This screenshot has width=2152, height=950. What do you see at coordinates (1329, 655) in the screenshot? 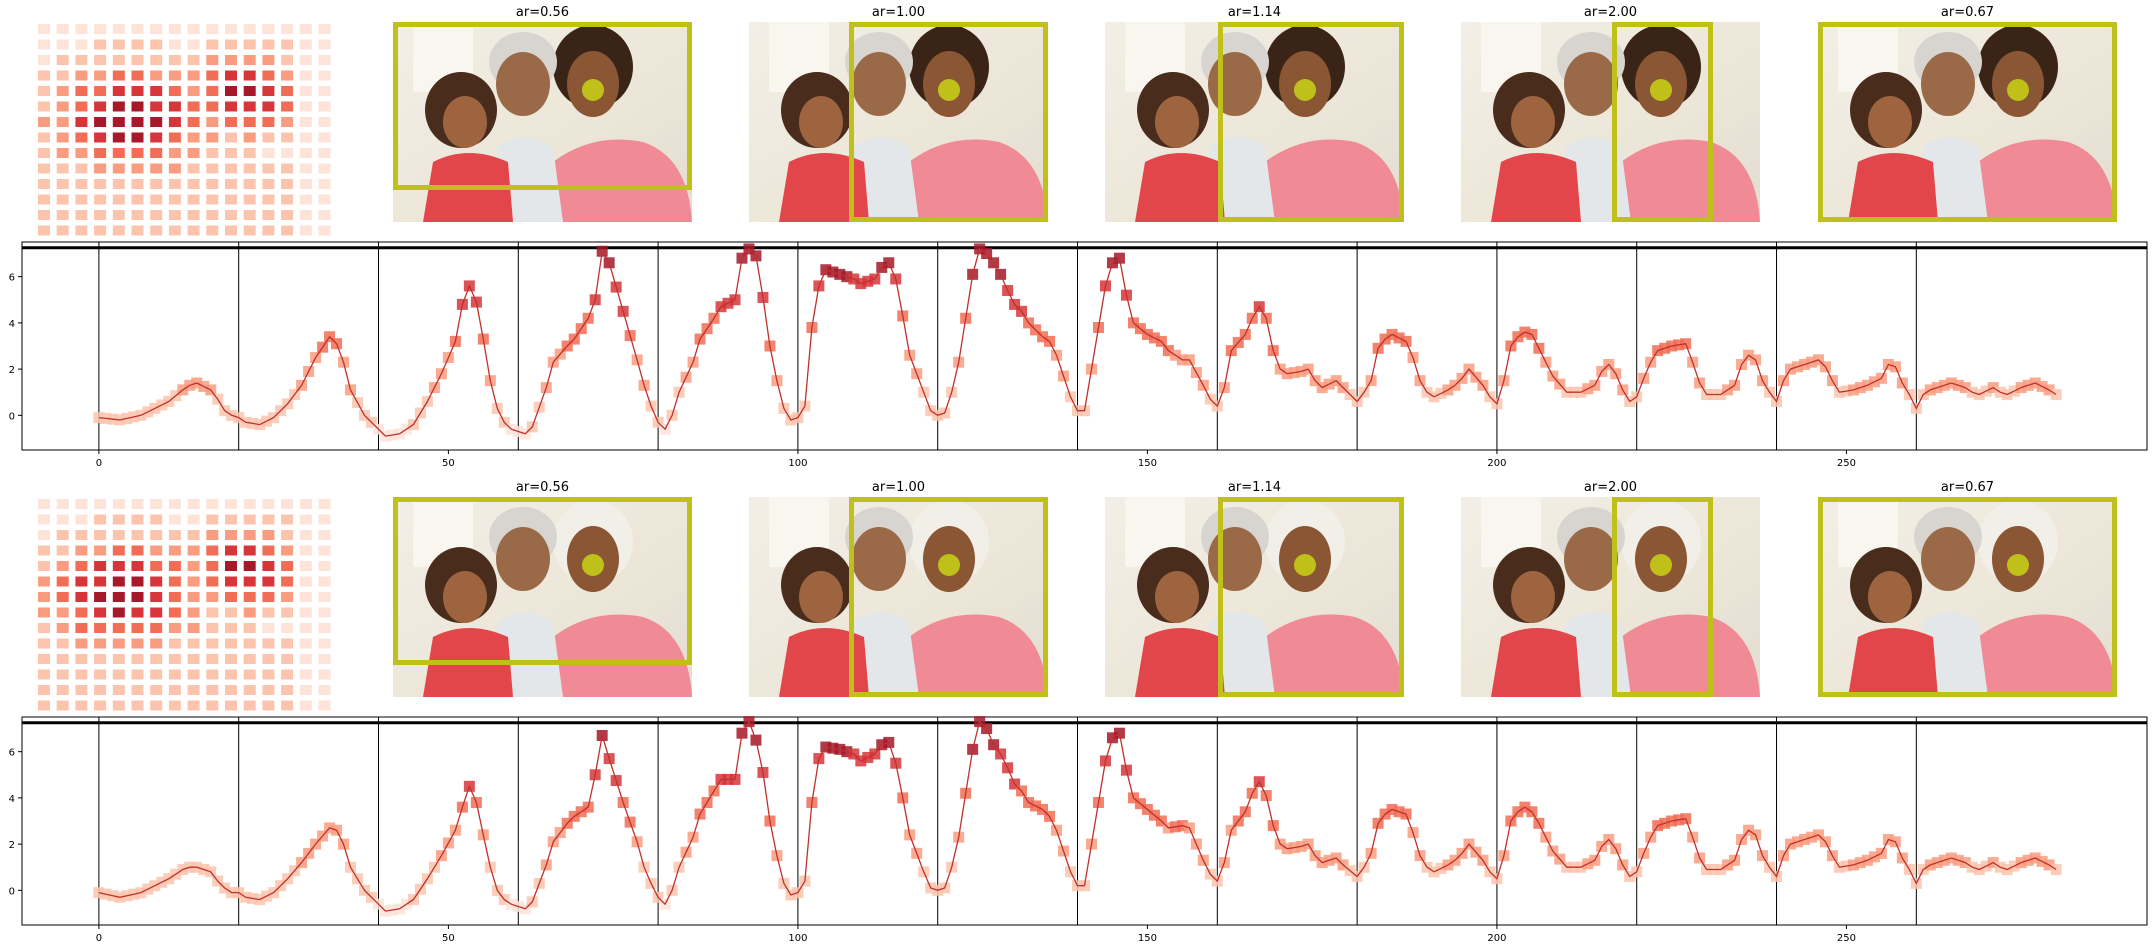
I see `pink-shirt-shape` at bounding box center [1329, 655].